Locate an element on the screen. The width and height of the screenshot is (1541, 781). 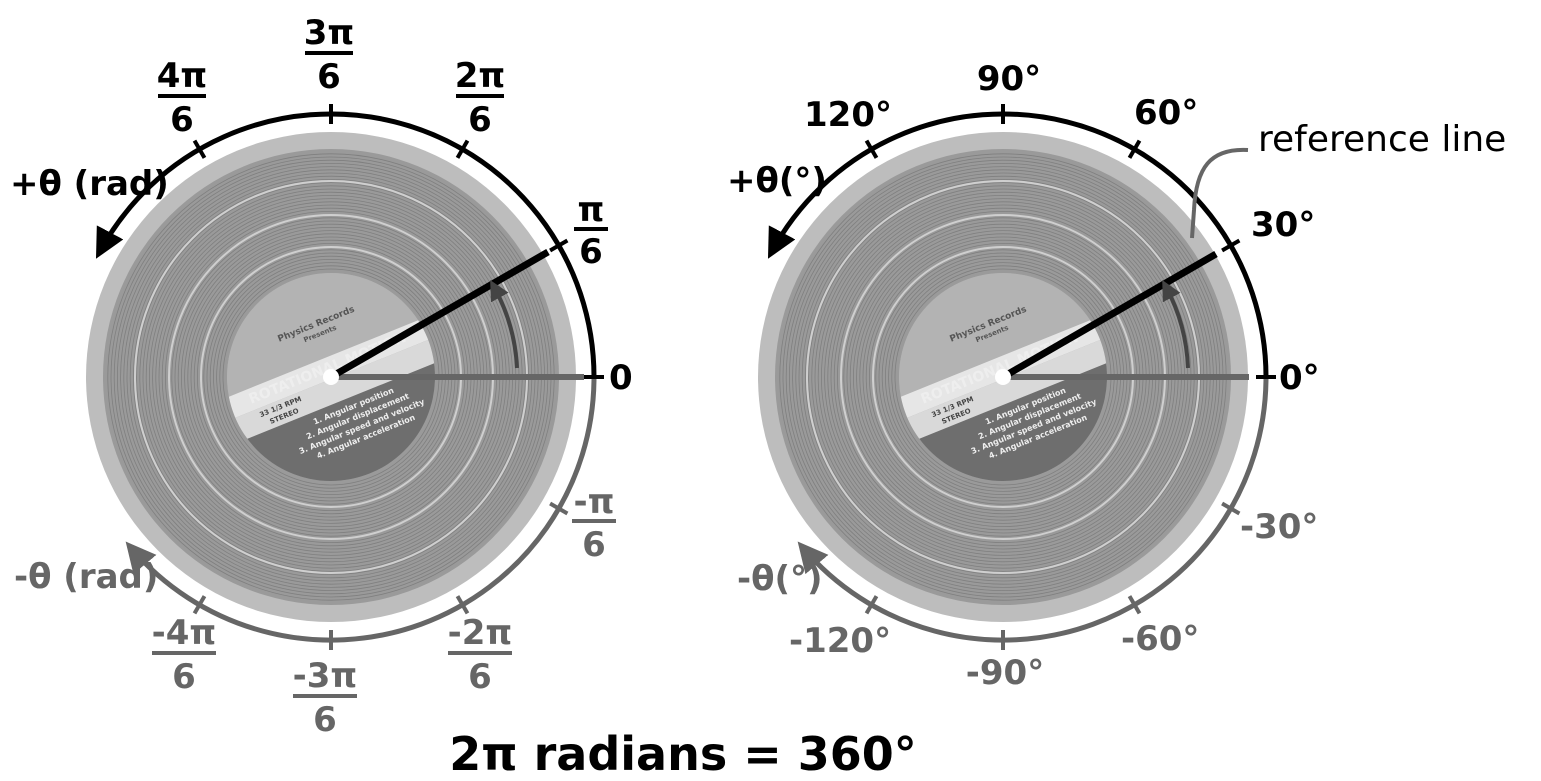
tick-label-neg-3pi-6: -3π 6 is located at coordinates (325, 698).